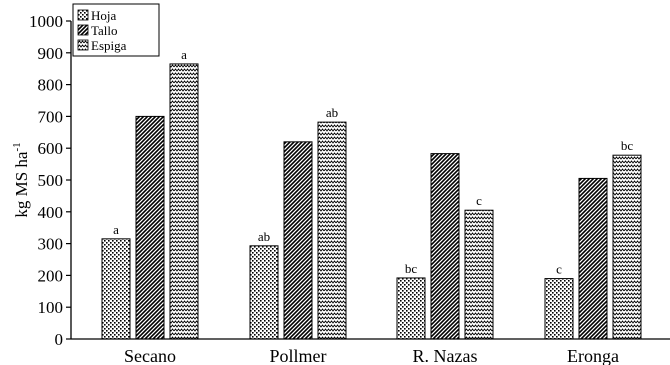 The height and width of the screenshot is (365, 670). What do you see at coordinates (51, 275) in the screenshot?
I see `y-tick-label: 200` at bounding box center [51, 275].